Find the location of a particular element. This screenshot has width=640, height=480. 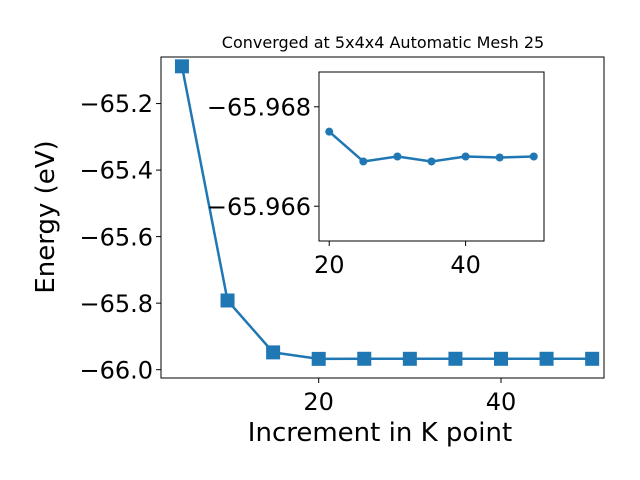

inset-y-tick-label: −65.966 is located at coordinates (259, 207).